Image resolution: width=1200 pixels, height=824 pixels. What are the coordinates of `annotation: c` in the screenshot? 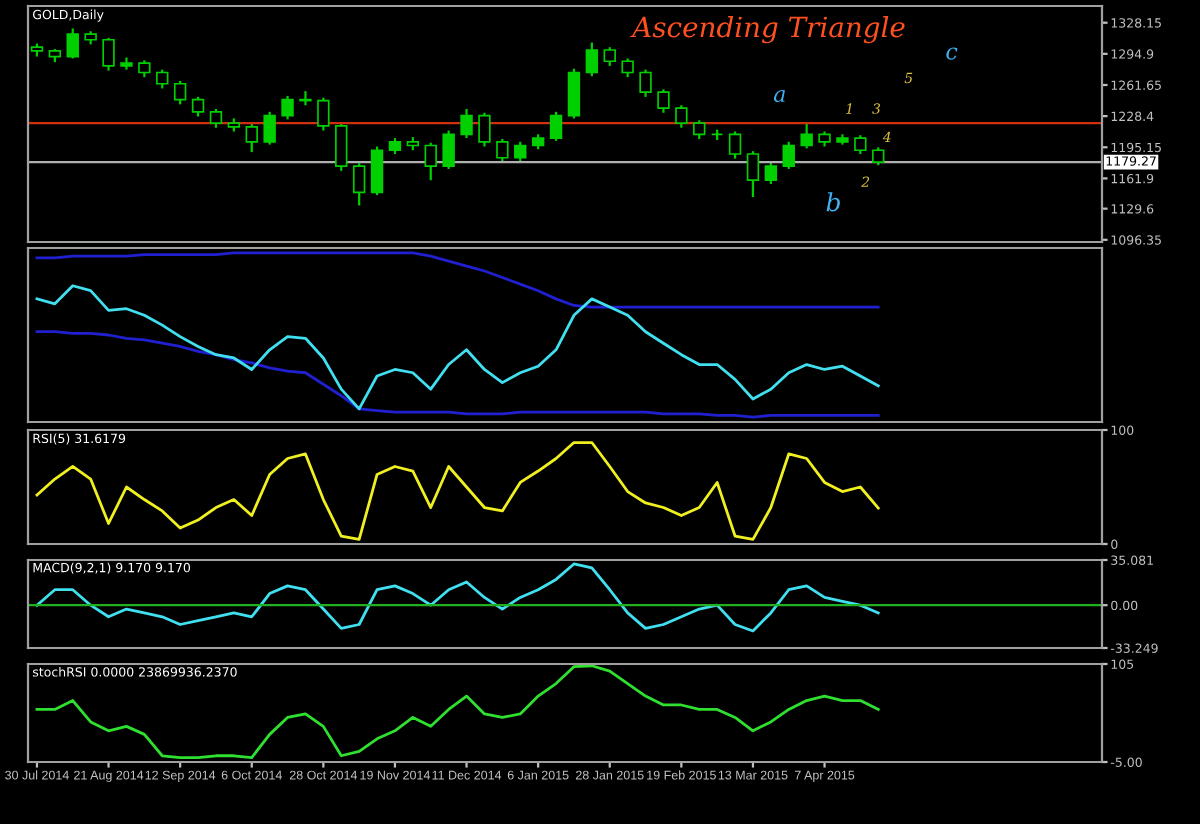 It's located at (952, 53).